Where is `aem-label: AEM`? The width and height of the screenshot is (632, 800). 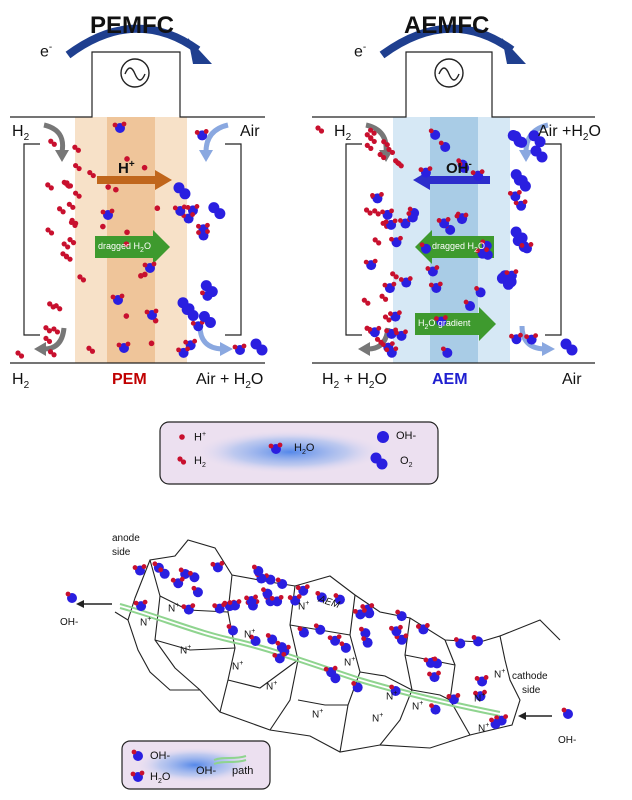 aem-label: AEM is located at coordinates (450, 379).